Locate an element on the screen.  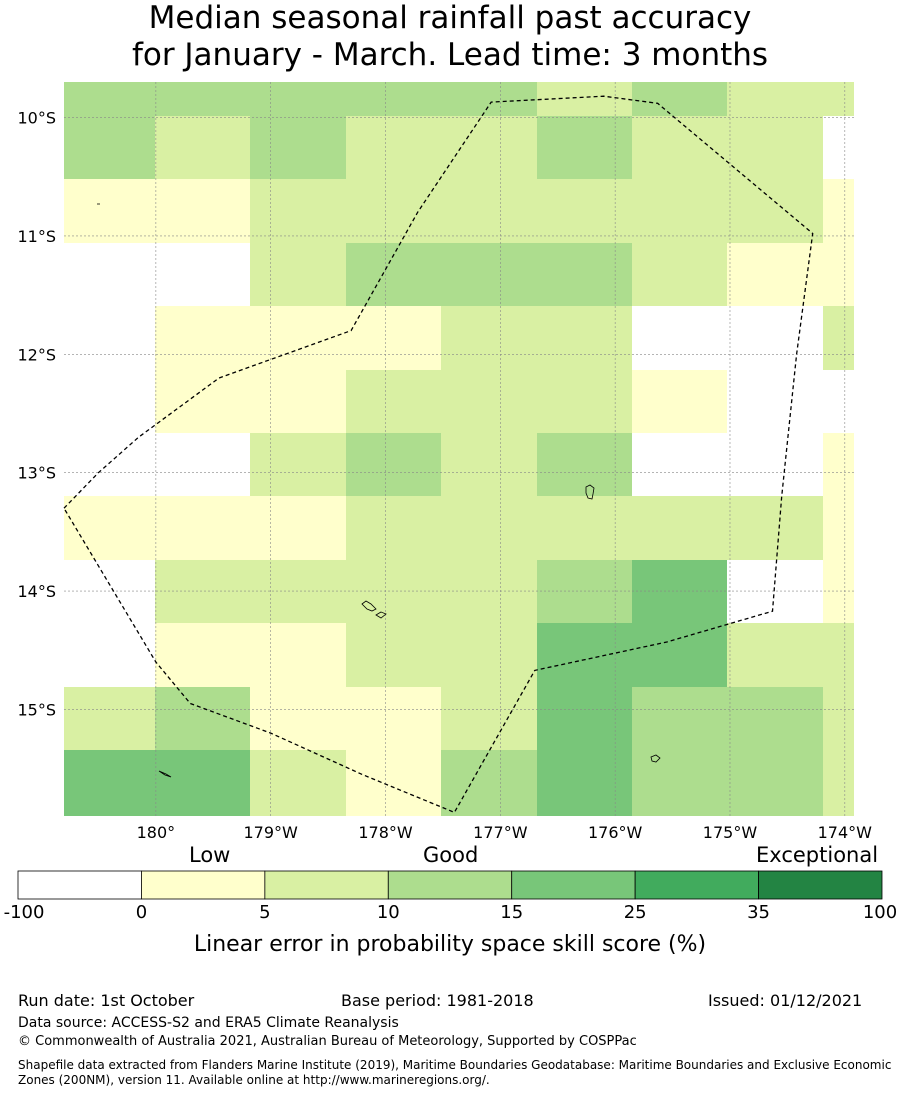
issued-date: Issued: 01/12/2021 is located at coordinates (785, 1000).